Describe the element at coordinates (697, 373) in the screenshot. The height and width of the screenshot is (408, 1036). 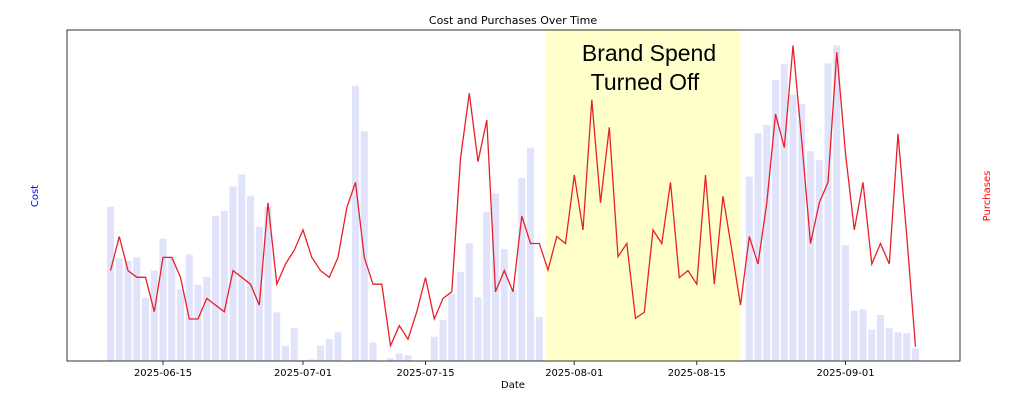
I see `x-tick-label: 2025-08-15` at that location.